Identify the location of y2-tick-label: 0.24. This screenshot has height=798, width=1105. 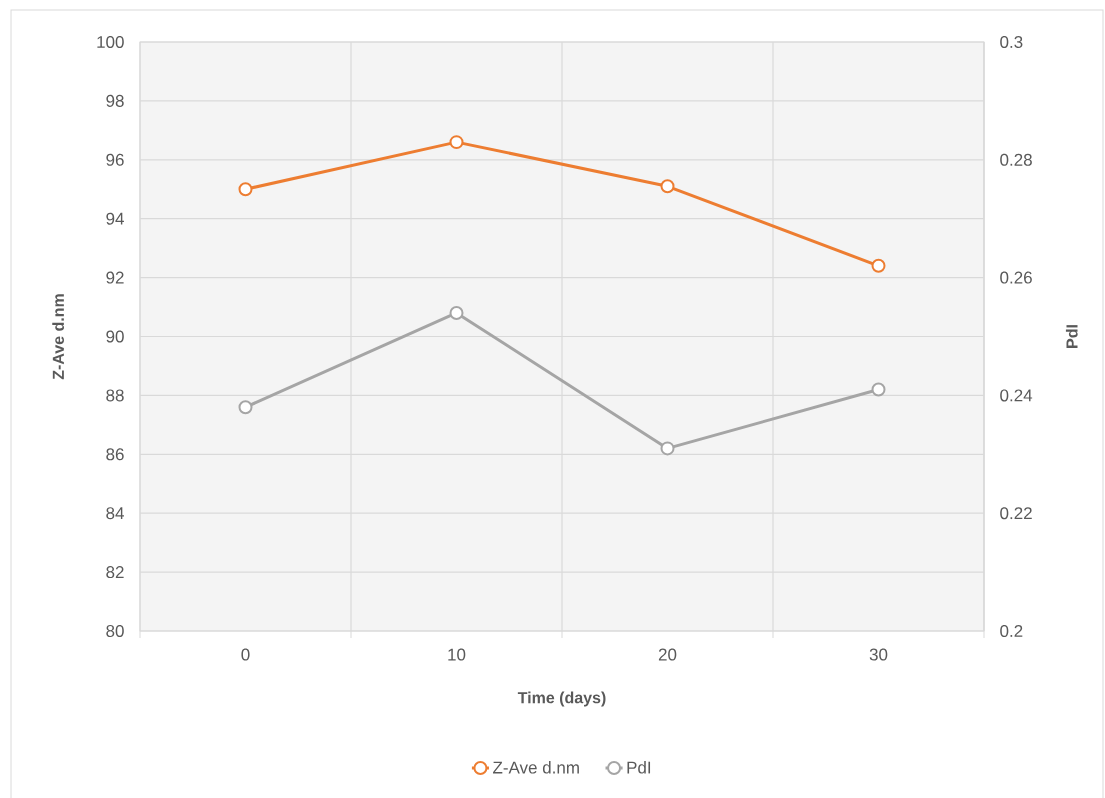
(1016, 395).